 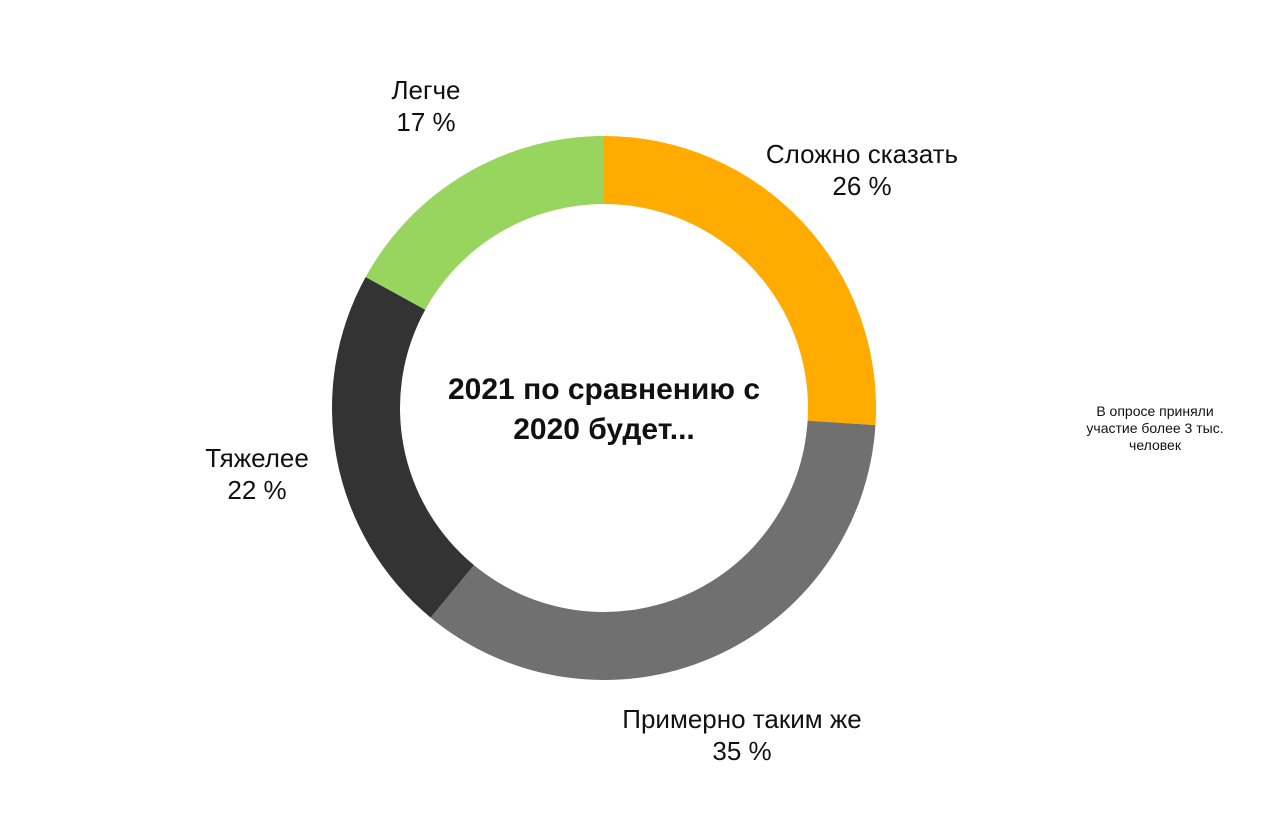 I want to click on slice-label-name: Примерно таким же, so click(x=742, y=719).